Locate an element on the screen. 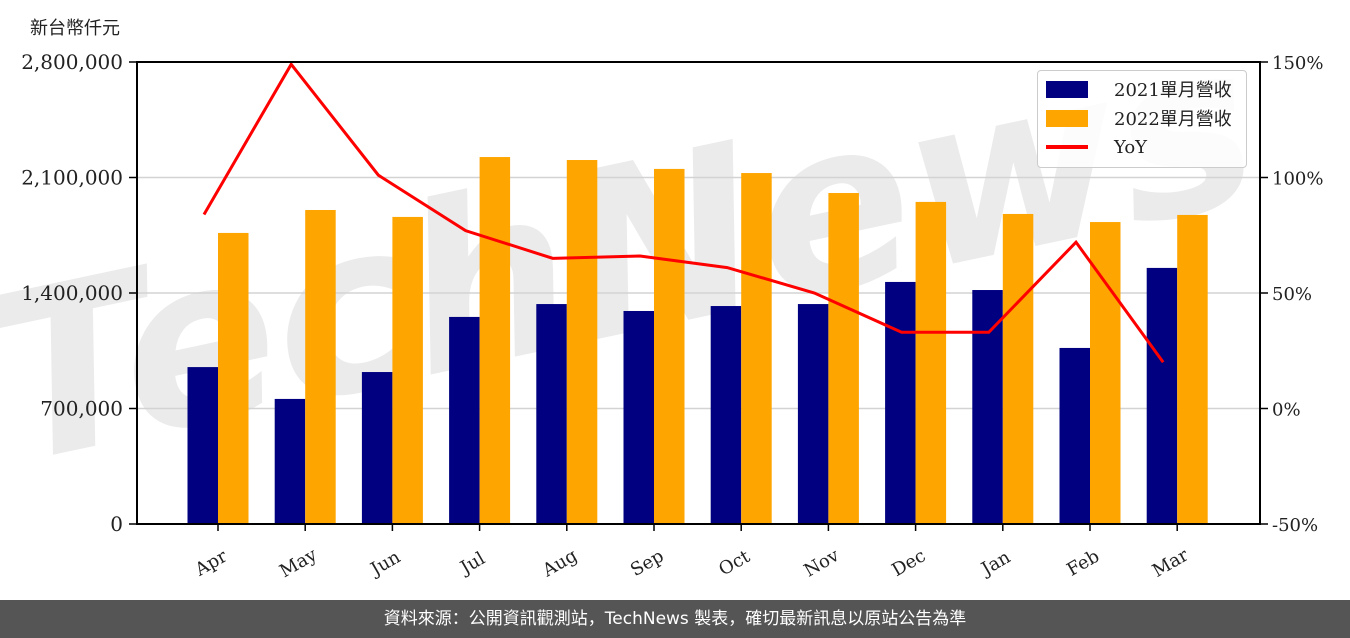 Image resolution: width=1350 pixels, height=638 pixels. x-tick-label-nov: Nov is located at coordinates (821, 563).